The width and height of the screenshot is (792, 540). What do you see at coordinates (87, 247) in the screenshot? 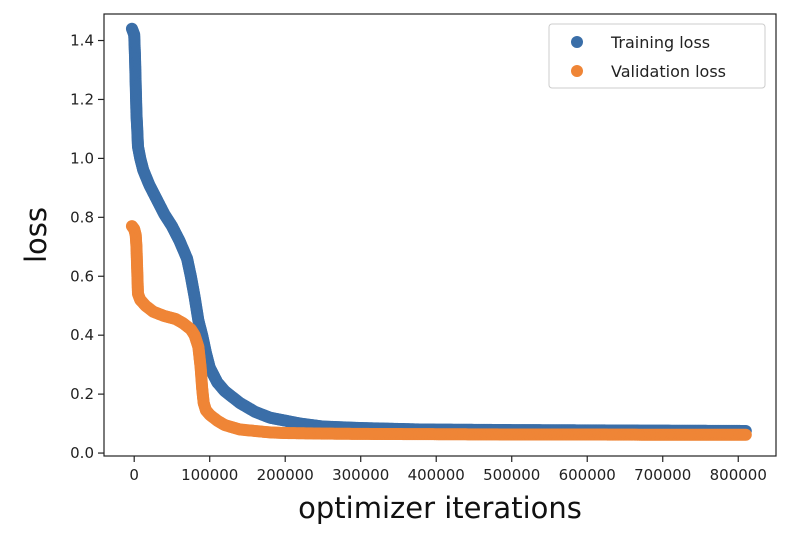
I see `y-axis: 0.0 0.2 0.4 0.6 0.8 1.0 1.2 1.4` at bounding box center [87, 247].